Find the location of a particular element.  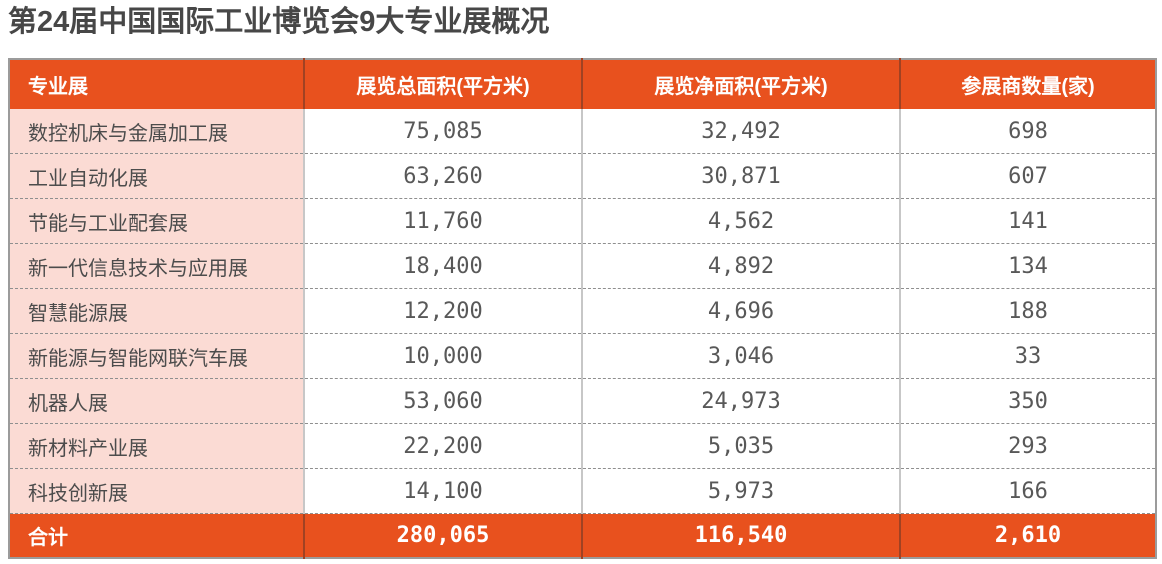

gross-area-cell: 18,400 is located at coordinates (443, 266).